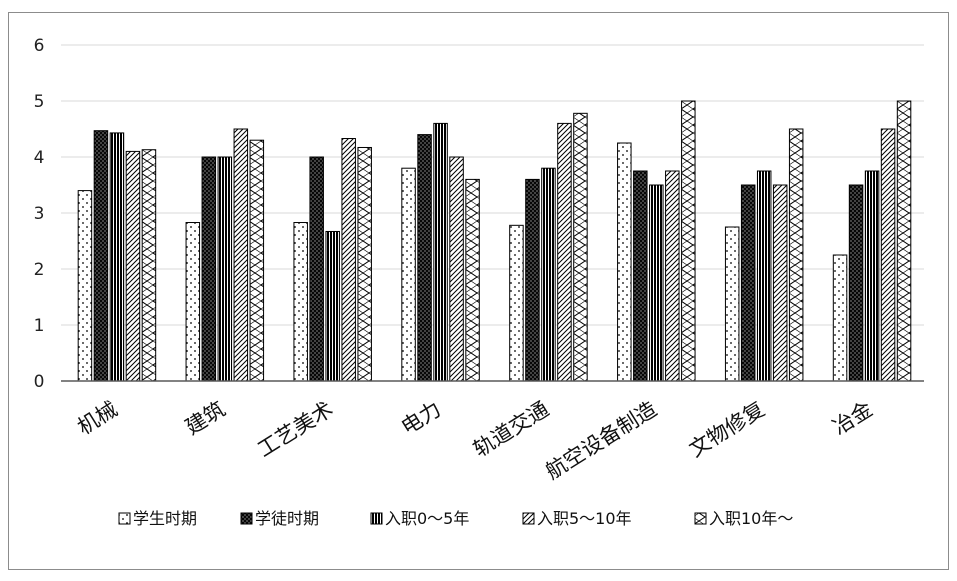 This screenshot has height=581, width=957. Describe the element at coordinates (39, 102) in the screenshot. I see `y-tick-label: 5` at that location.